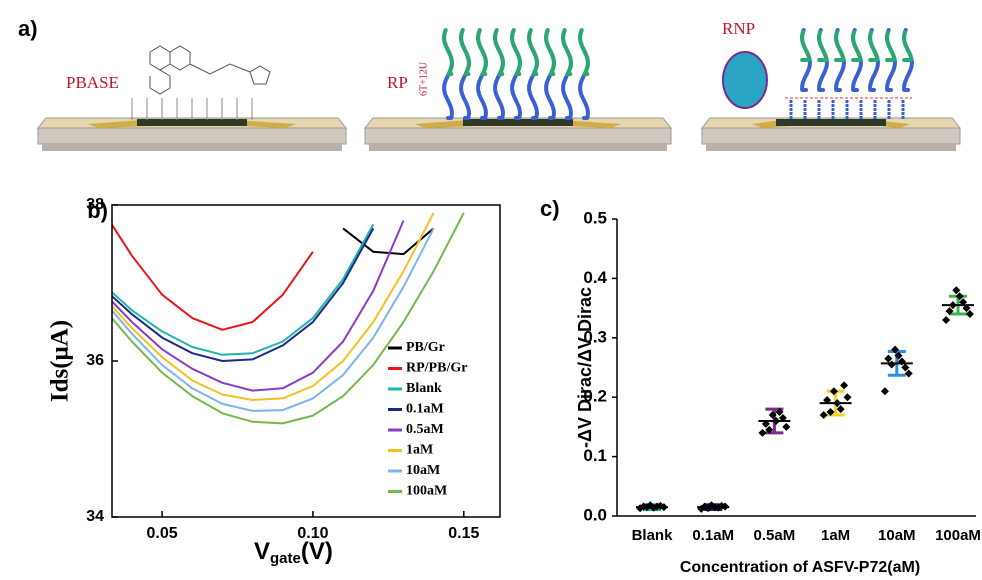 The height and width of the screenshot is (580, 982). What do you see at coordinates (95, 204) in the screenshot?
I see `y-tick-label: 38` at bounding box center [95, 204].